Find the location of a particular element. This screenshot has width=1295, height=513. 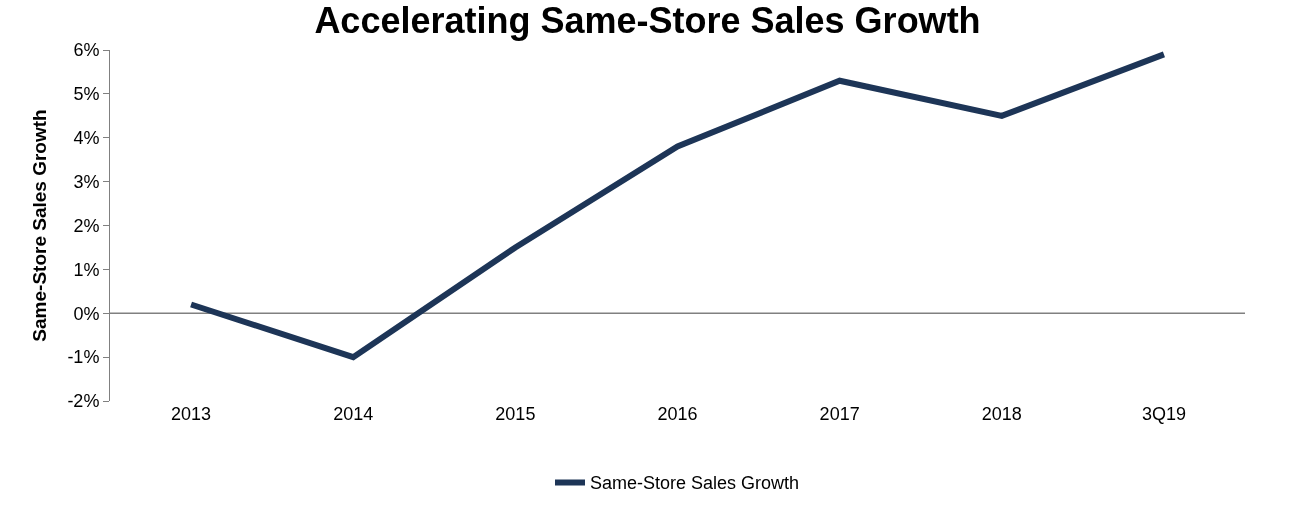

y-tick-label: 2% is located at coordinates (86, 225).